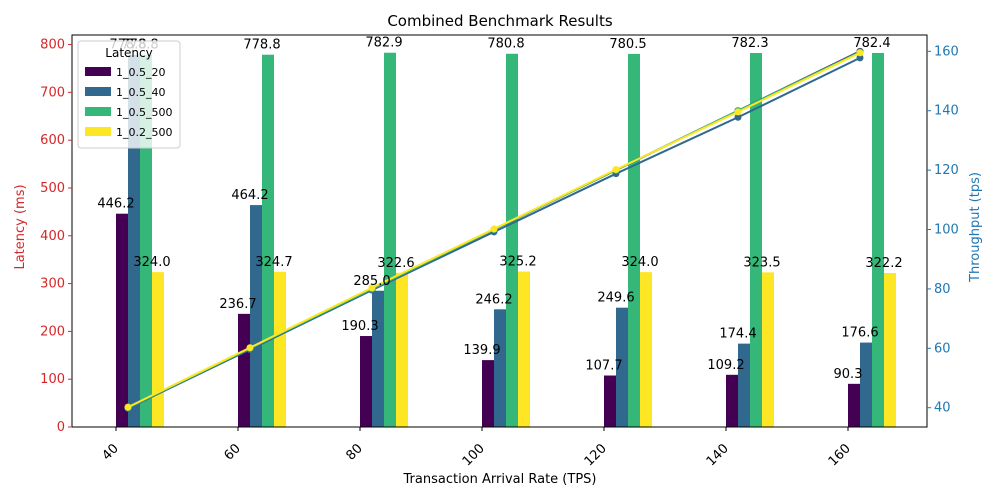 The height and width of the screenshot is (500, 1000). What do you see at coordinates (256, 316) in the screenshot?
I see `bar-1_0.5_40-60` at bounding box center [256, 316].